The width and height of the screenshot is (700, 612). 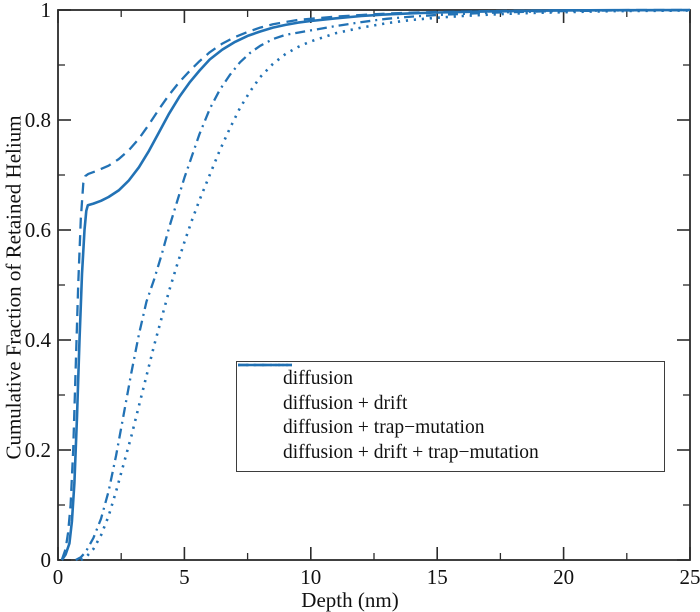 What do you see at coordinates (437, 577) in the screenshot?
I see `x-tick-label: 15` at bounding box center [437, 577].